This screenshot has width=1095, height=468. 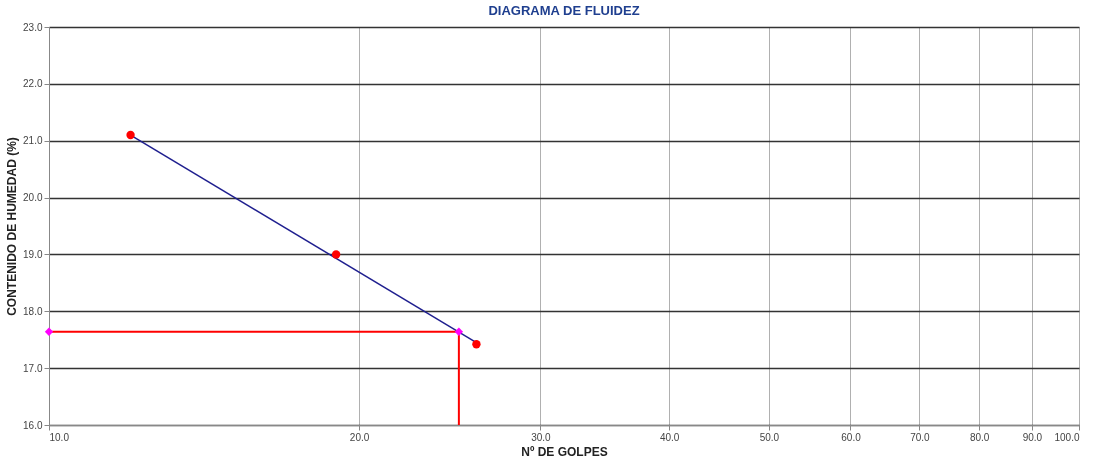 I want to click on x-tick-label: 50.0, so click(x=769, y=437).